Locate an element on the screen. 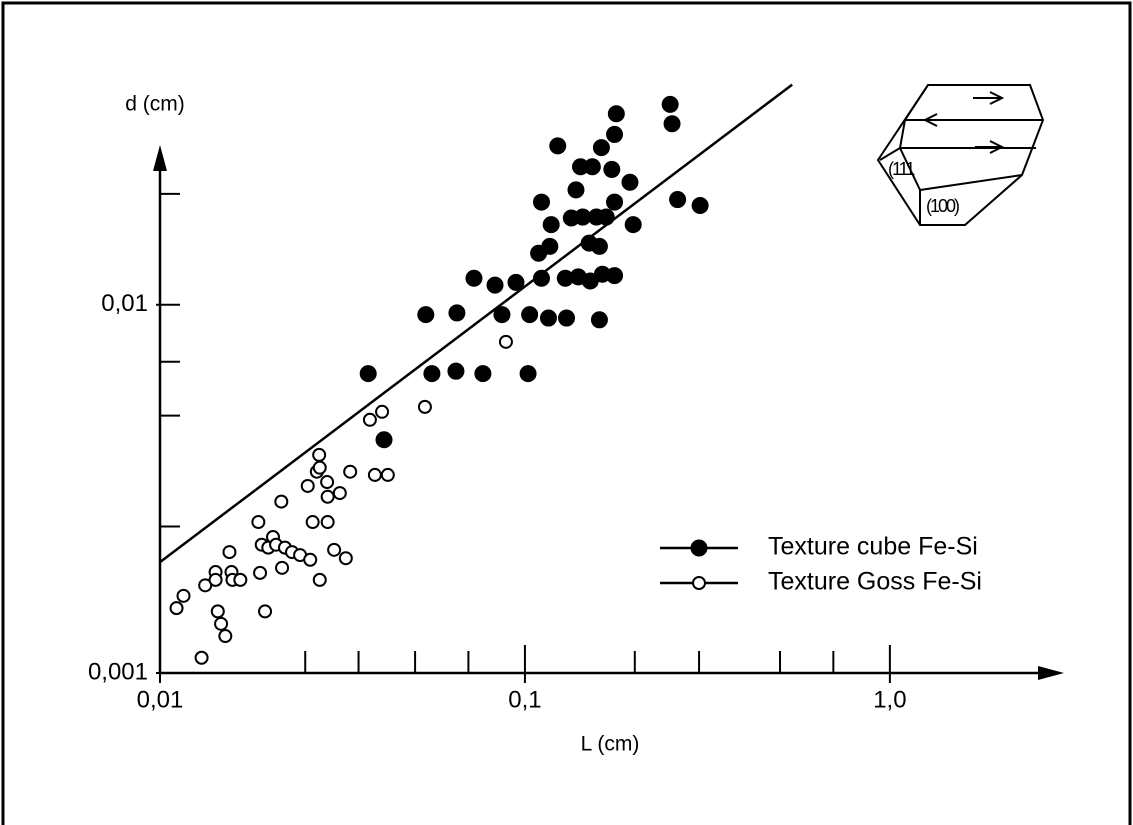 The height and width of the screenshot is (825, 1133). legend-label: Texture Goss Fe-Si is located at coordinates (875, 582).